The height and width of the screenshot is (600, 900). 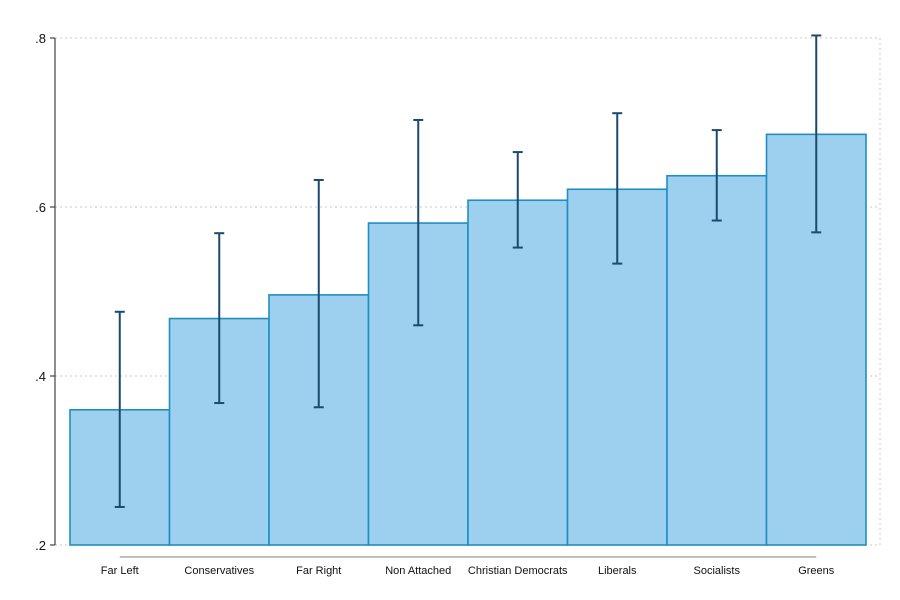 What do you see at coordinates (816, 571) in the screenshot?
I see `x-tick-label: Greens` at bounding box center [816, 571].